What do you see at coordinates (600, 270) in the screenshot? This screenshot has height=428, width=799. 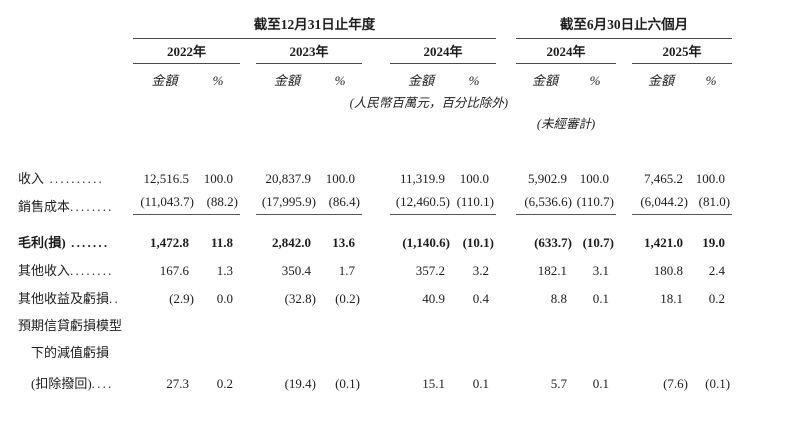 I see `percent-value: 3.1` at bounding box center [600, 270].